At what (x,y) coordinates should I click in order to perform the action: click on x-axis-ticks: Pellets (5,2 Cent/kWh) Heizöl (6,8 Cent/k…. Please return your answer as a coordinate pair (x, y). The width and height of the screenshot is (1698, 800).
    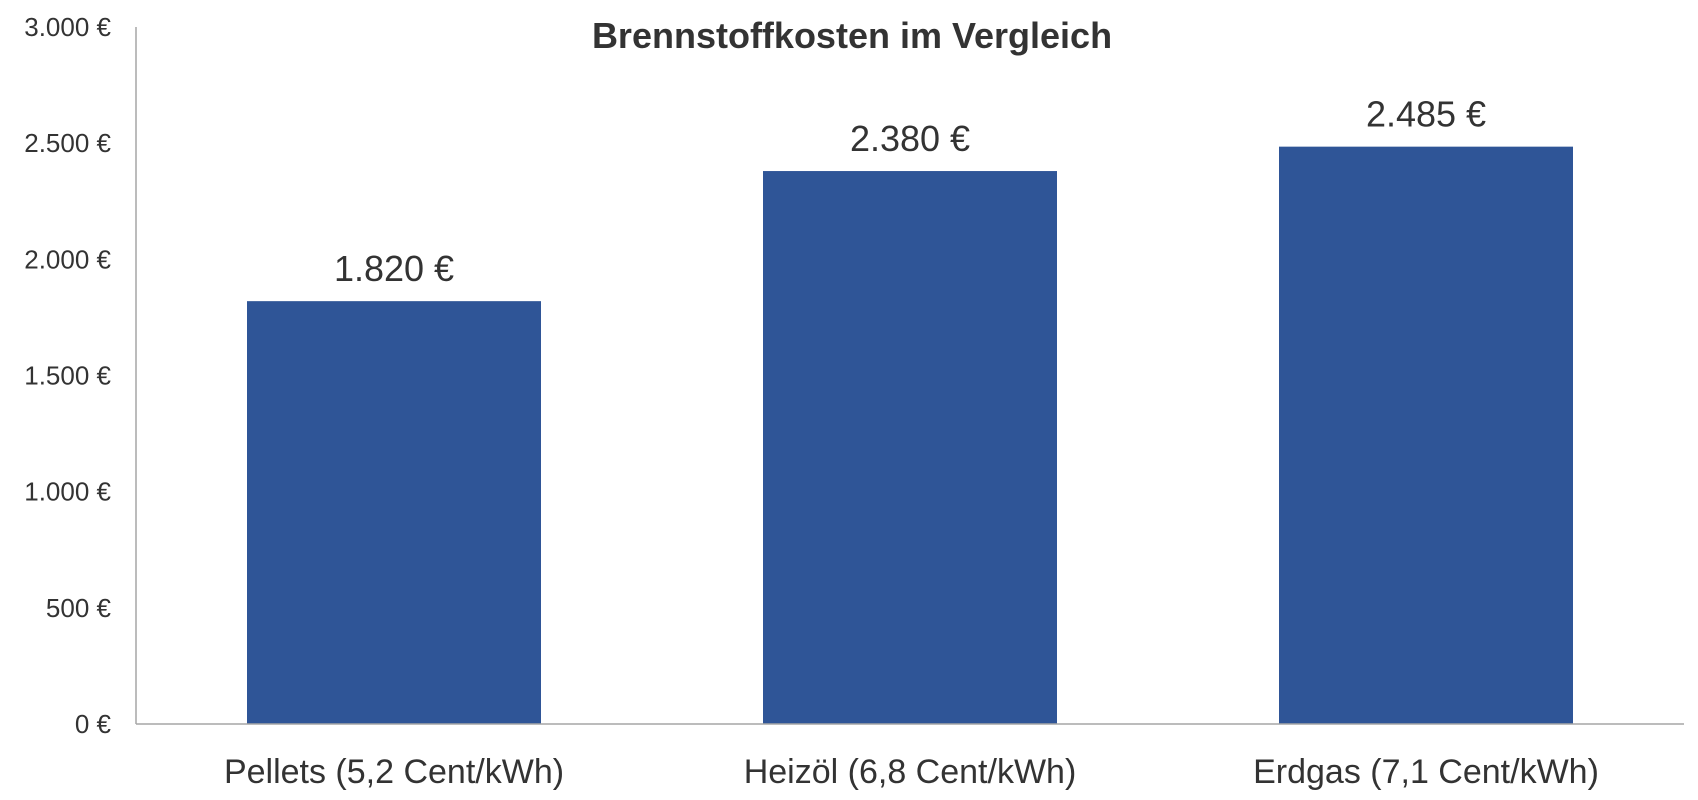
    Looking at the image, I should click on (911, 772).